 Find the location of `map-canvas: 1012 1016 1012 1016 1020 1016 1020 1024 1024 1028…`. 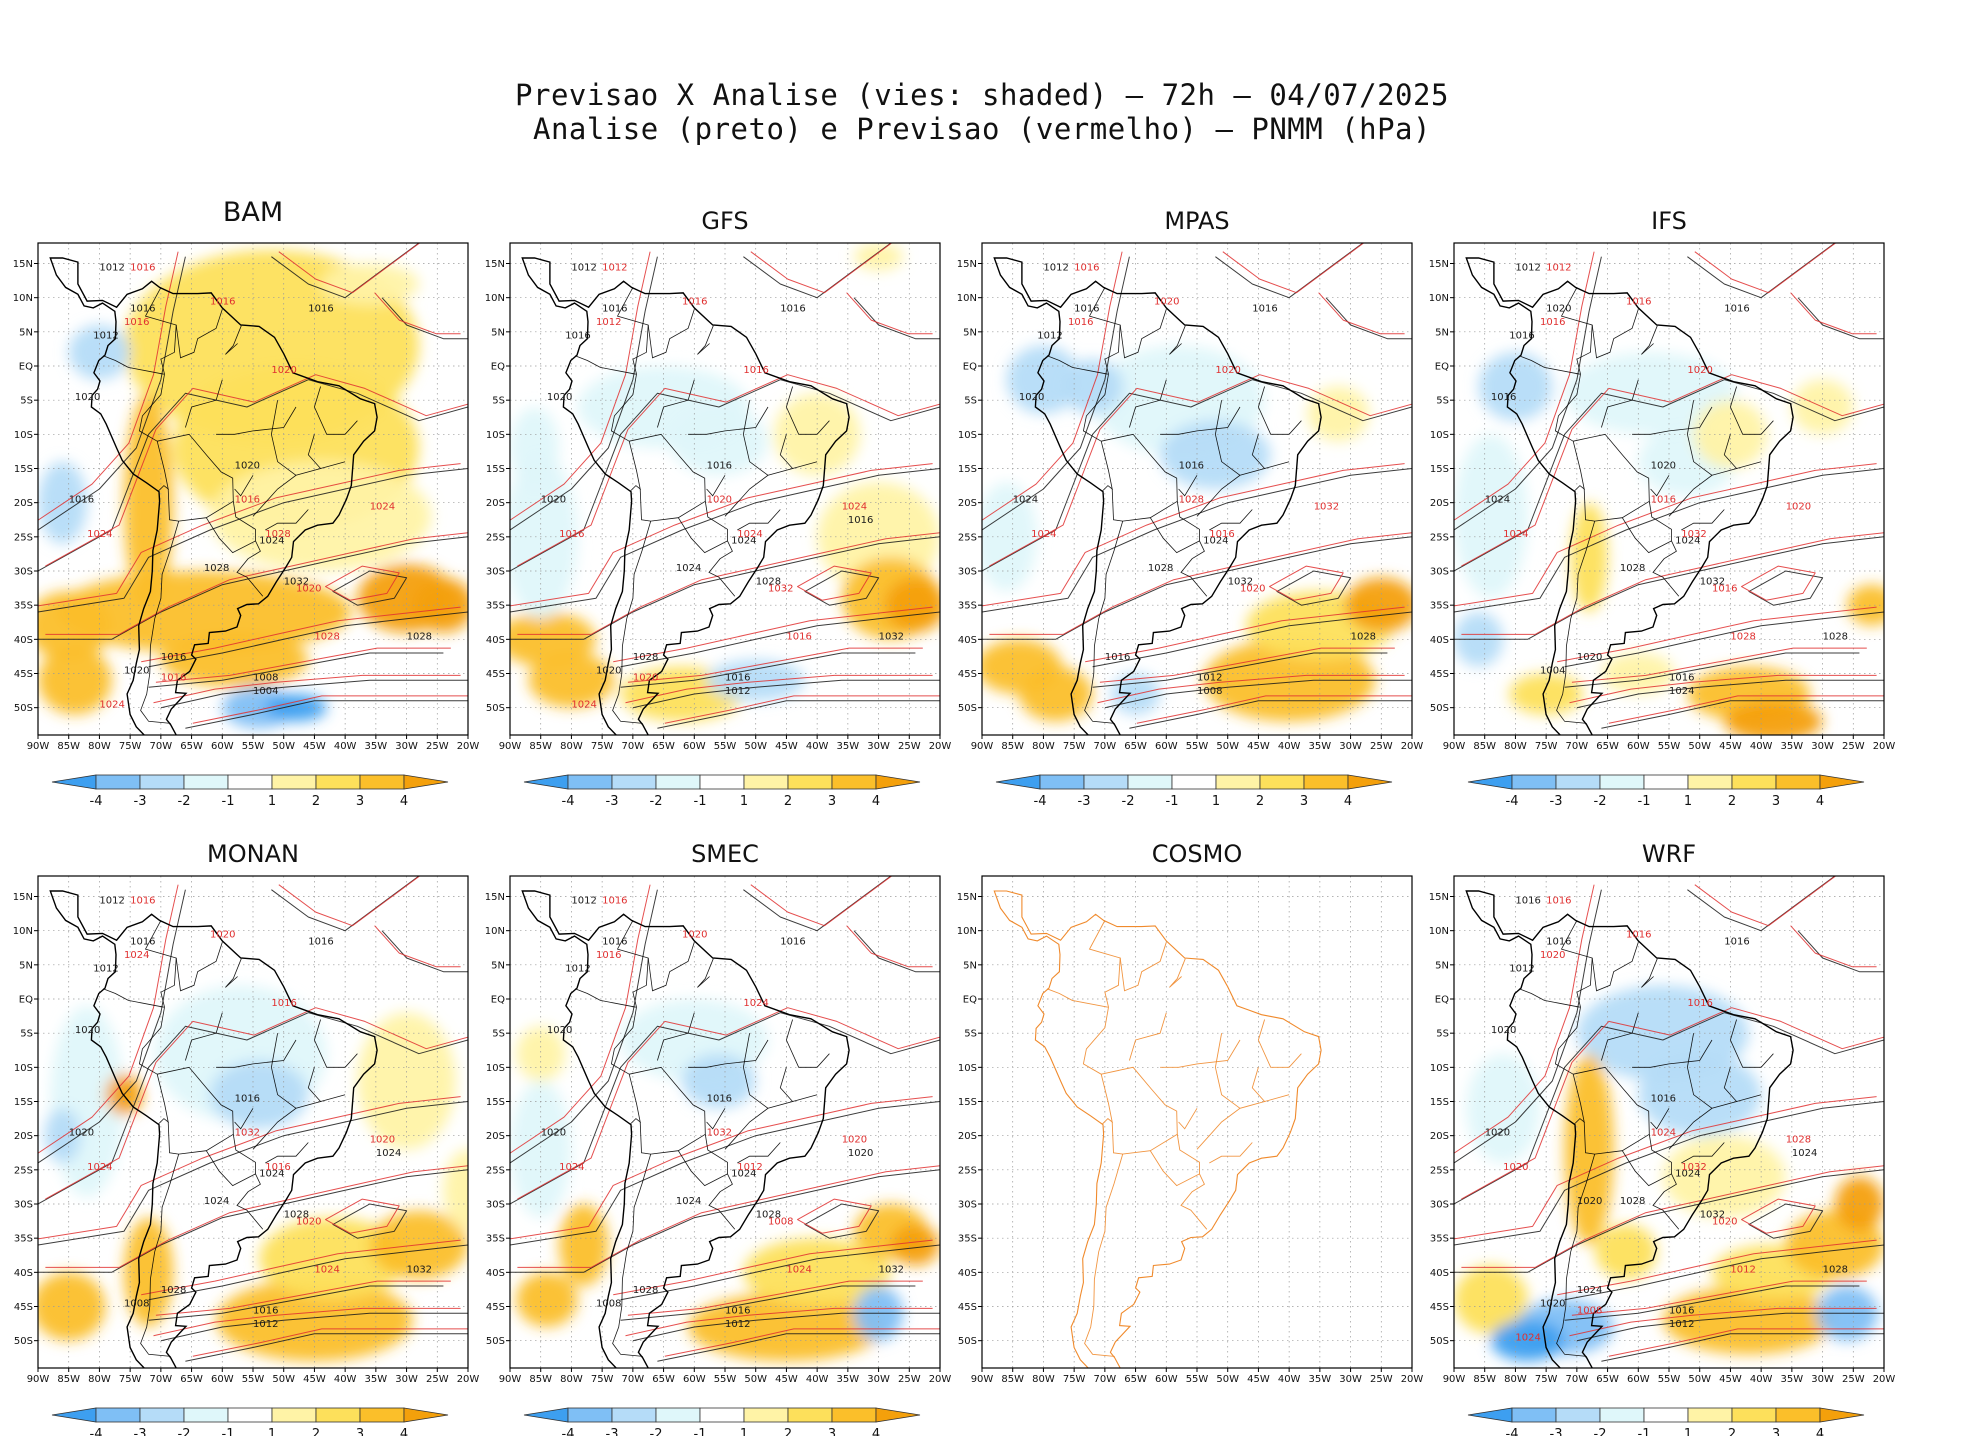

map-canvas: 1012 1016 1012 1016 1020 1016 1020 1024 1024 1028… is located at coordinates (246, 1155).